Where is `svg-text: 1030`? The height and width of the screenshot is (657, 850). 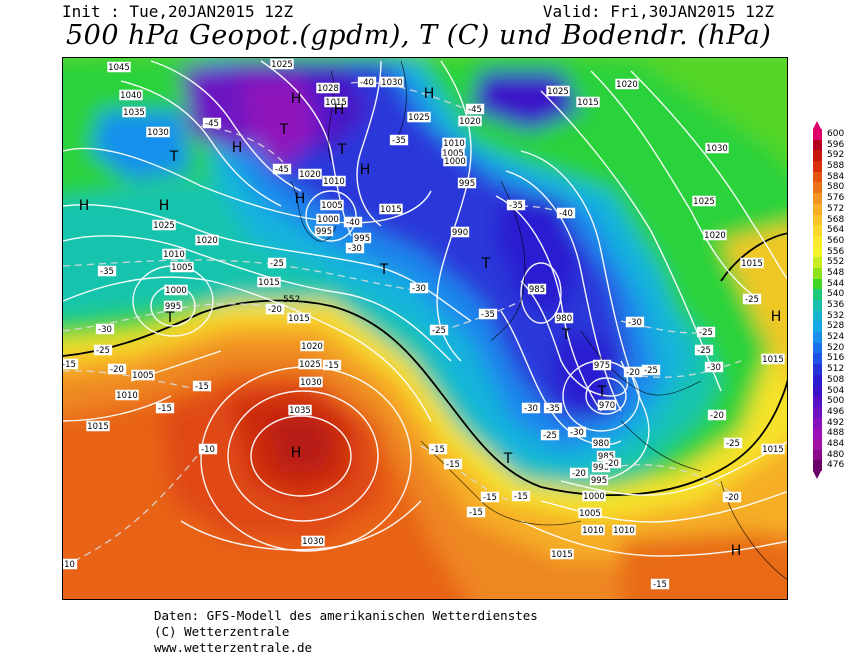 svg-text: 1030 is located at coordinates (313, 542).